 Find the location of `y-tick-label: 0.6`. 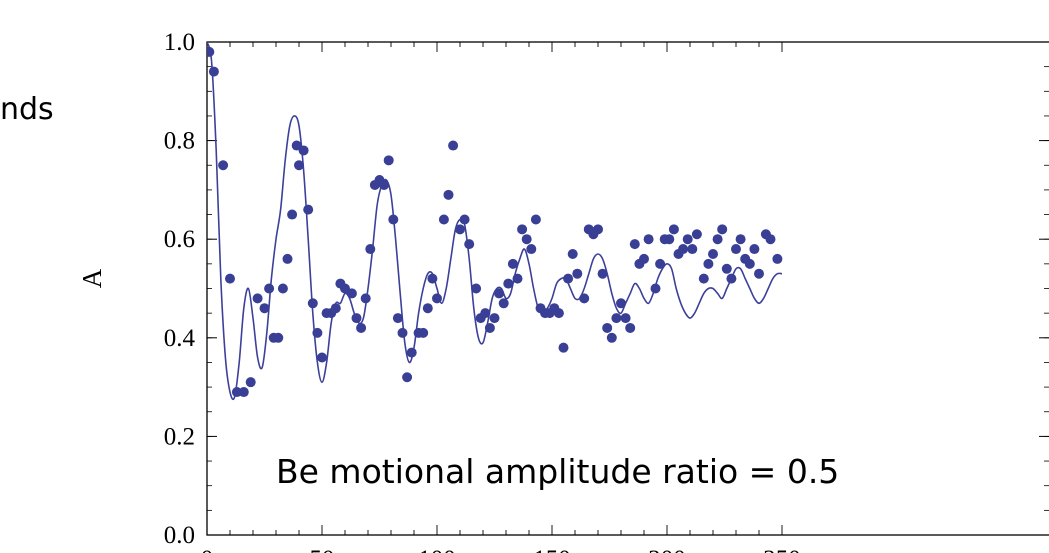

y-tick-label: 0.6 is located at coordinates (179, 239).